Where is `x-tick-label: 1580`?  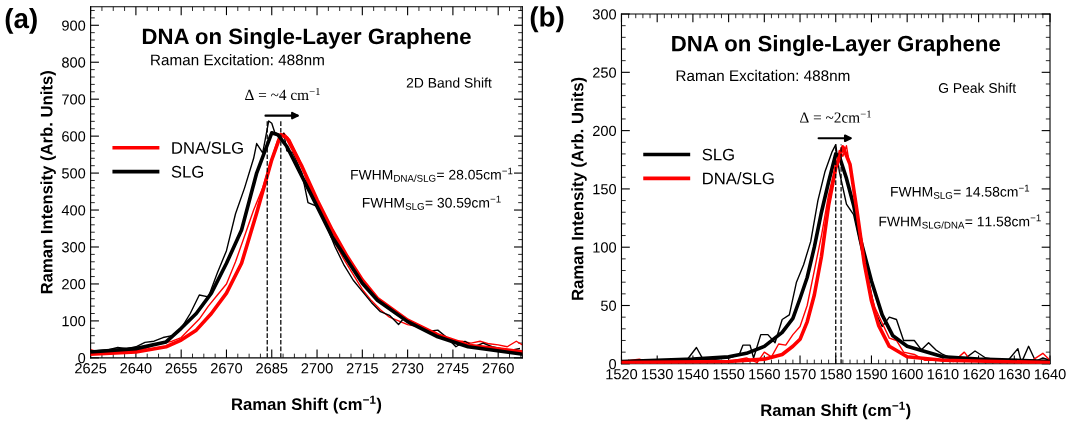 x-tick-label: 1580 is located at coordinates (836, 374).